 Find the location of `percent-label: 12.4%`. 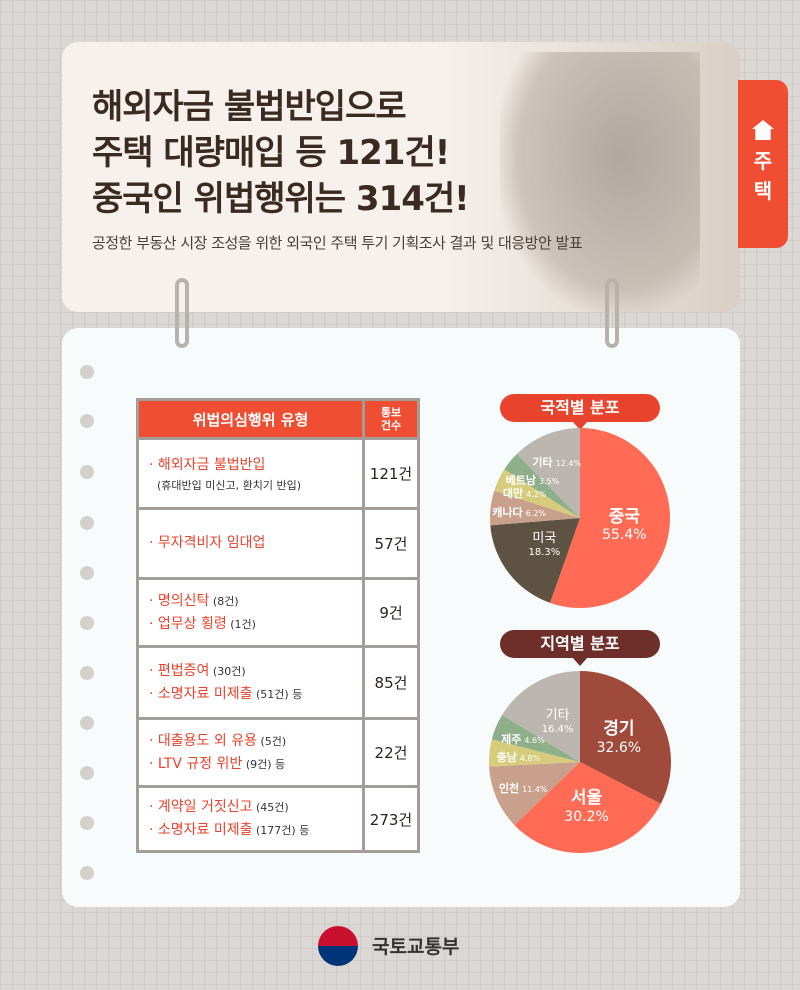

percent-label: 12.4% is located at coordinates (568, 464).